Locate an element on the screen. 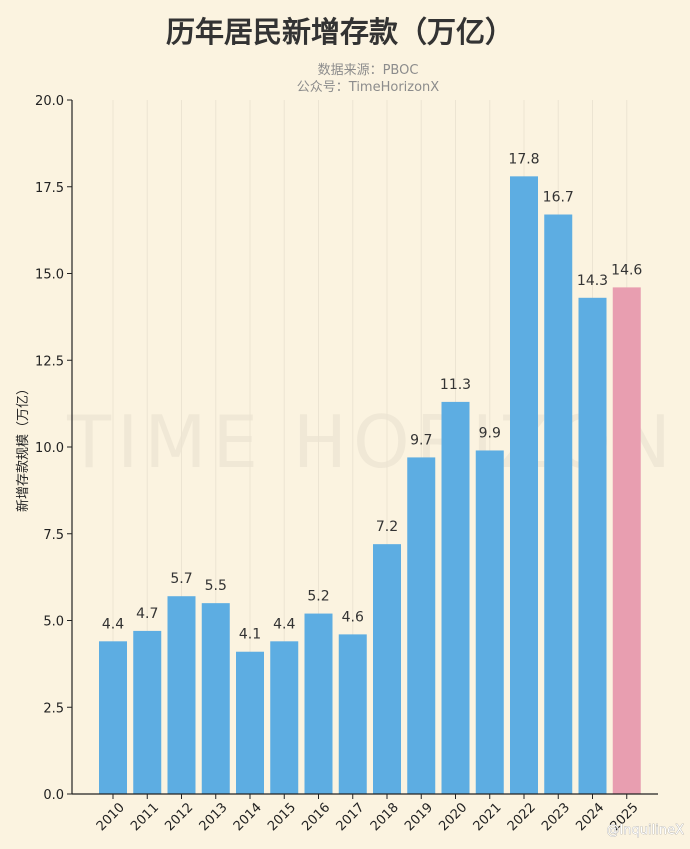 The width and height of the screenshot is (690, 849). data-label-2011: 4.7 is located at coordinates (147, 614).